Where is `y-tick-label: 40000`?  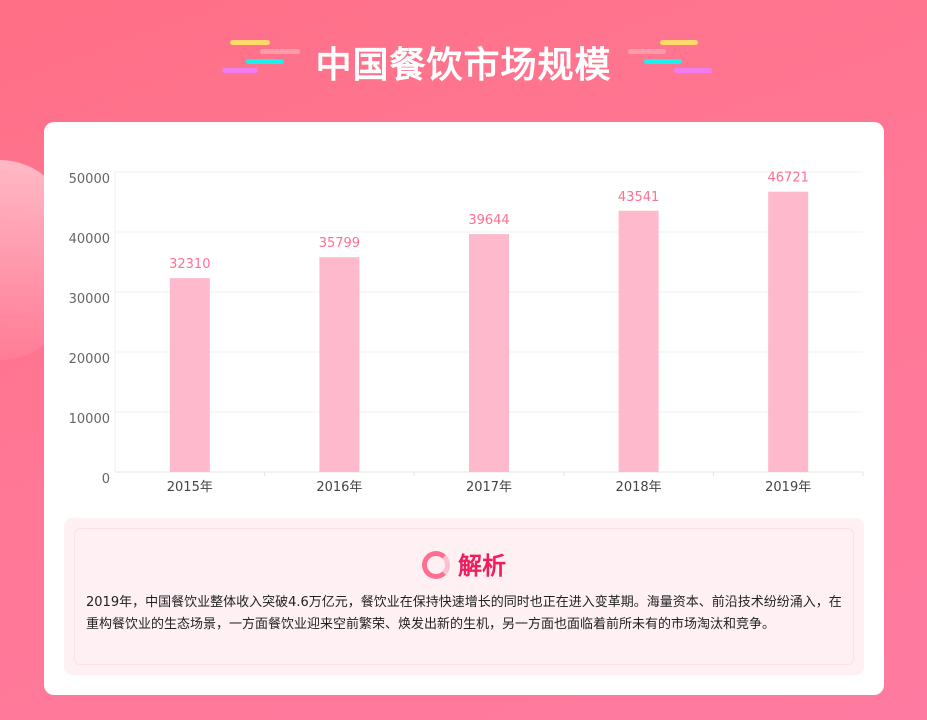 y-tick-label: 40000 is located at coordinates (89, 239).